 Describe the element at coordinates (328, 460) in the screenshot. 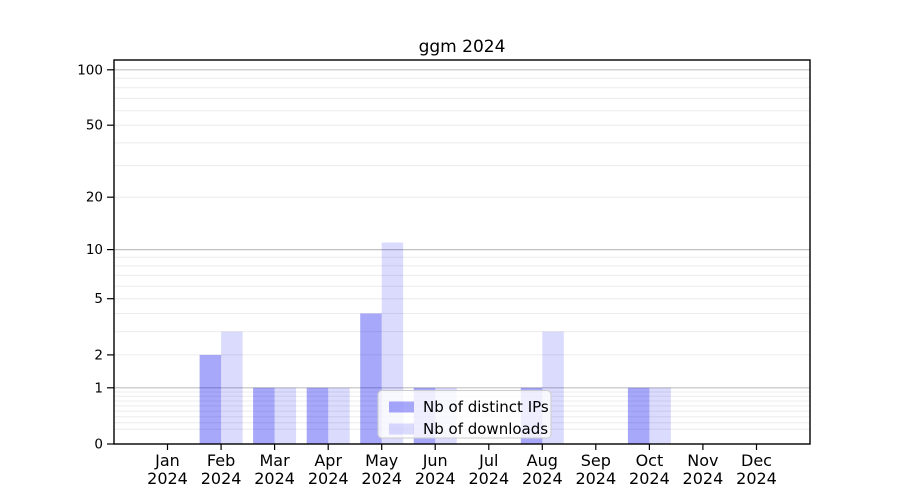

I see `x-tick-label-month: Apr` at that location.